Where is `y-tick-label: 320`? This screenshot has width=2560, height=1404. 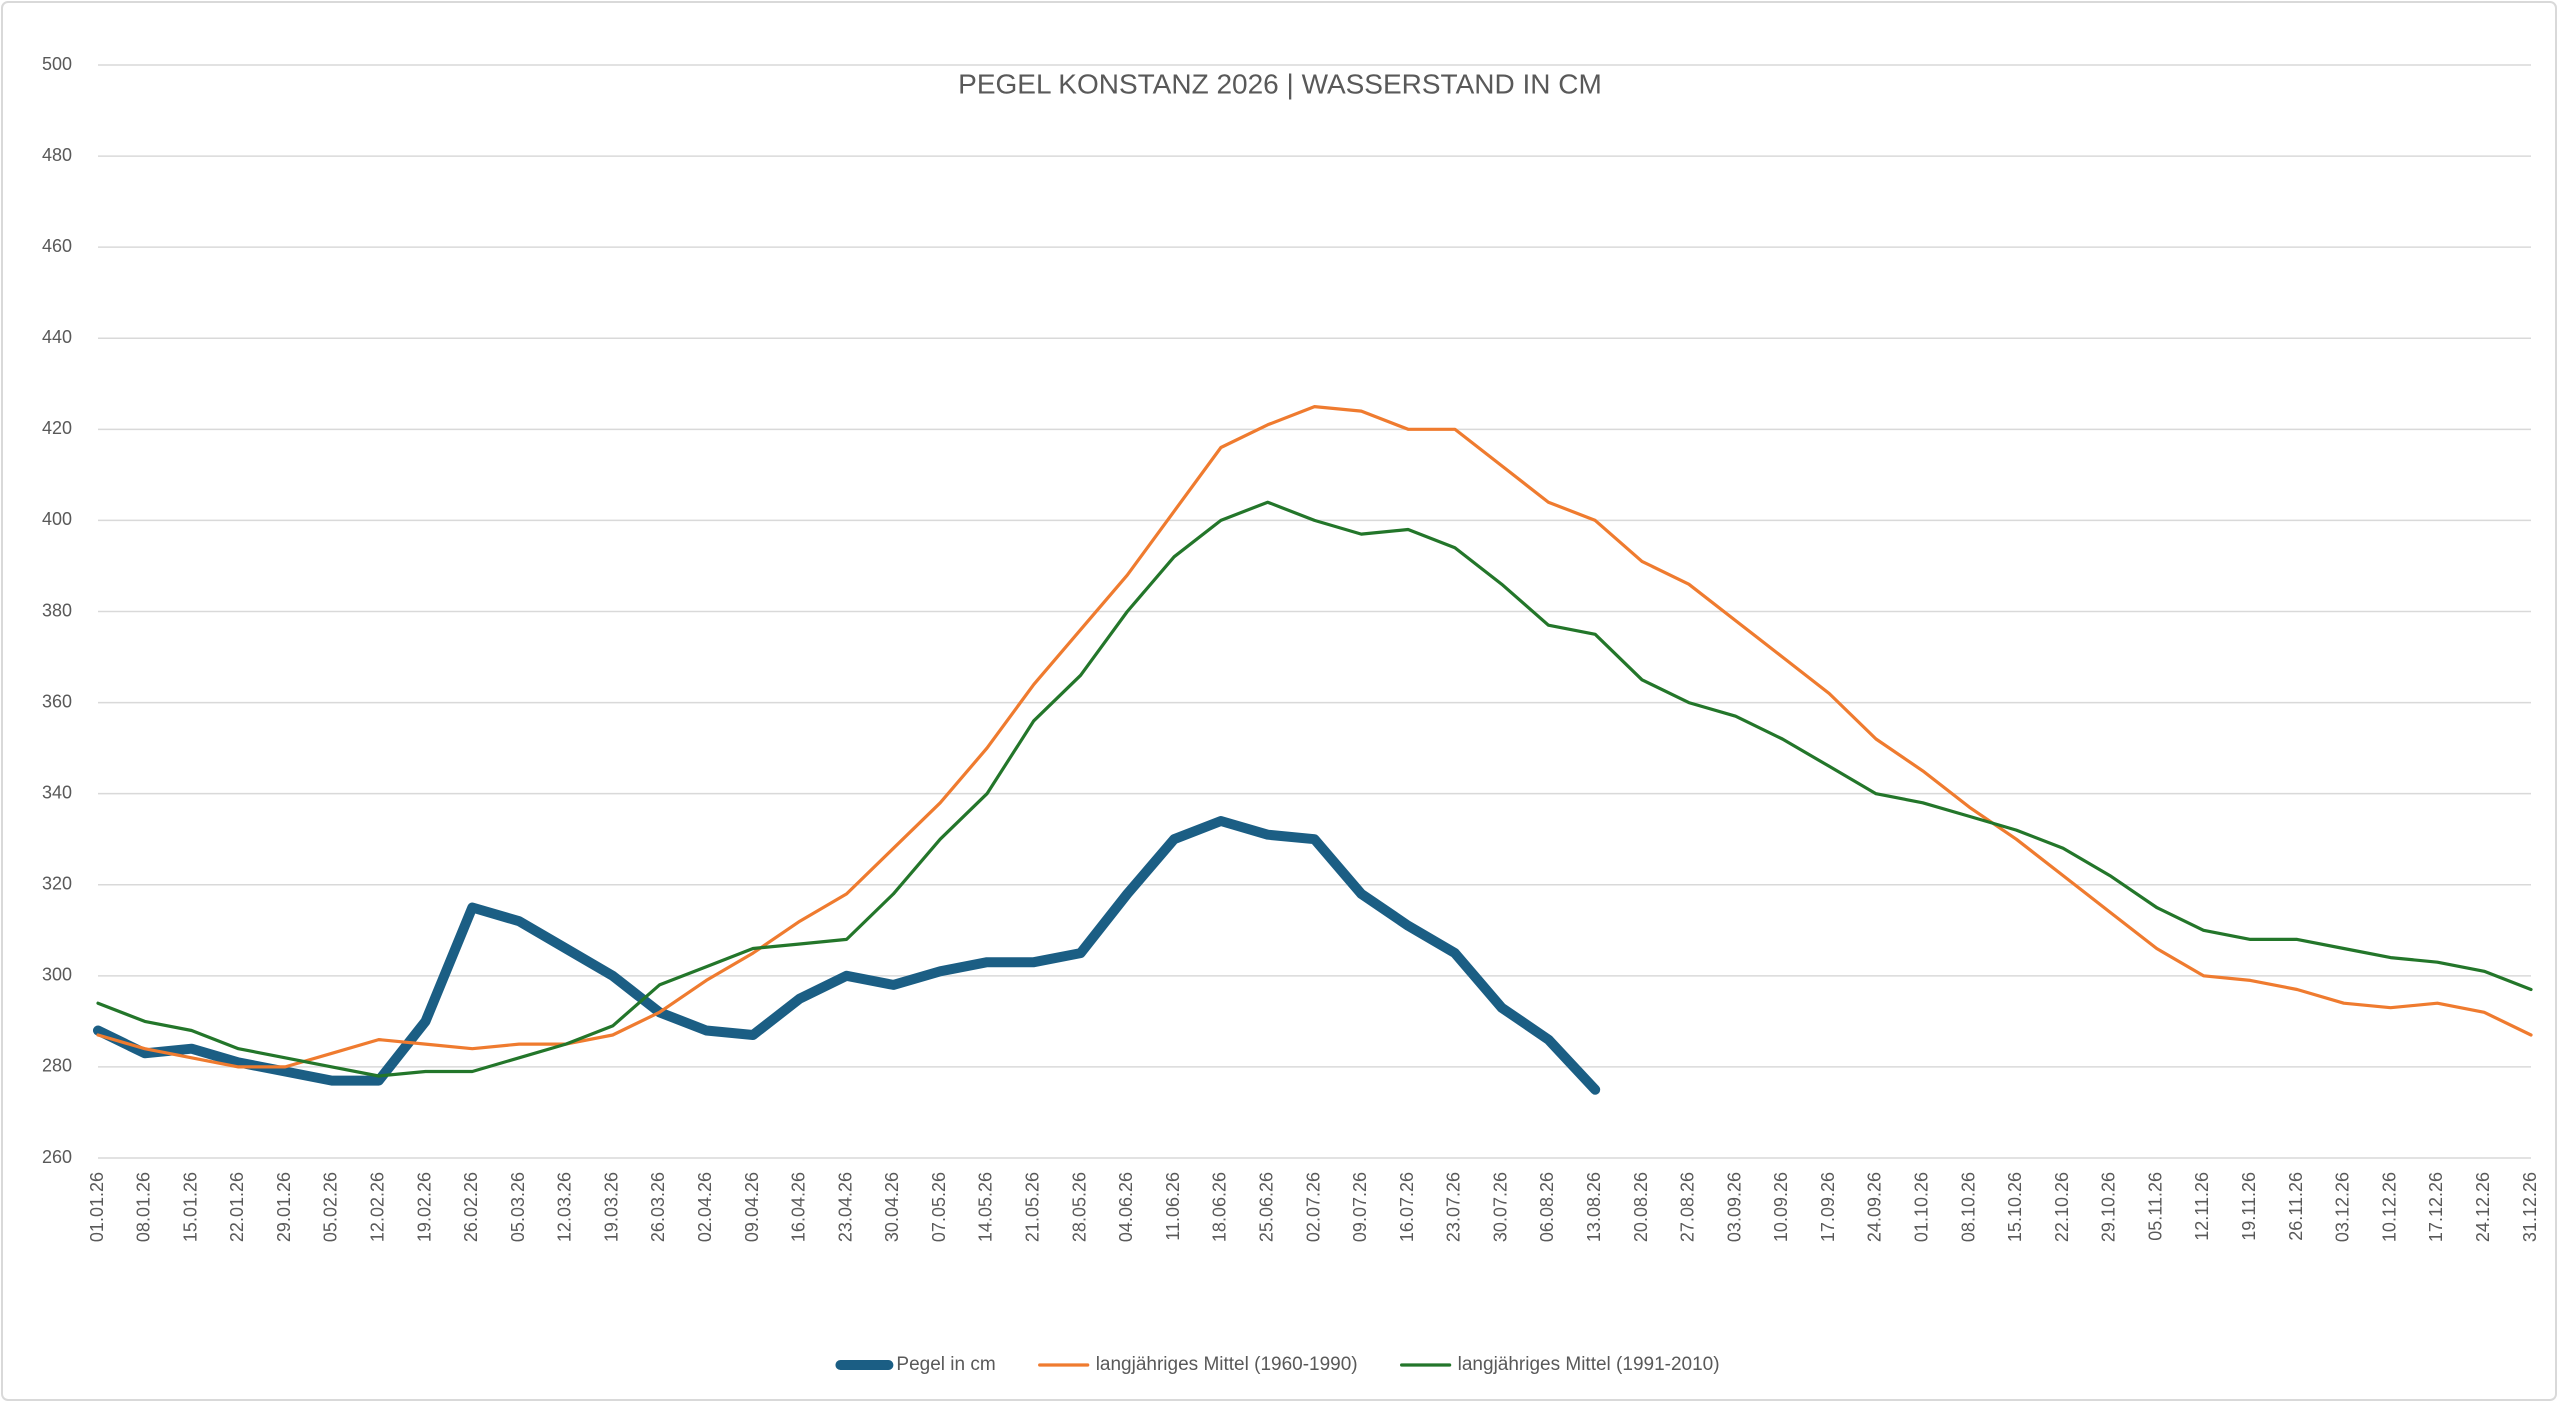
y-tick-label: 320 is located at coordinates (57, 884).